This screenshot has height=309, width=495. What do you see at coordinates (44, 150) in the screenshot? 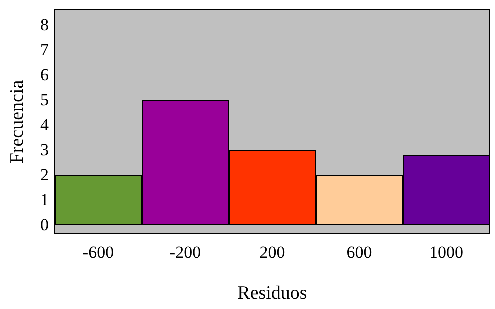
I see `y-tick-label: 3` at bounding box center [44, 150].